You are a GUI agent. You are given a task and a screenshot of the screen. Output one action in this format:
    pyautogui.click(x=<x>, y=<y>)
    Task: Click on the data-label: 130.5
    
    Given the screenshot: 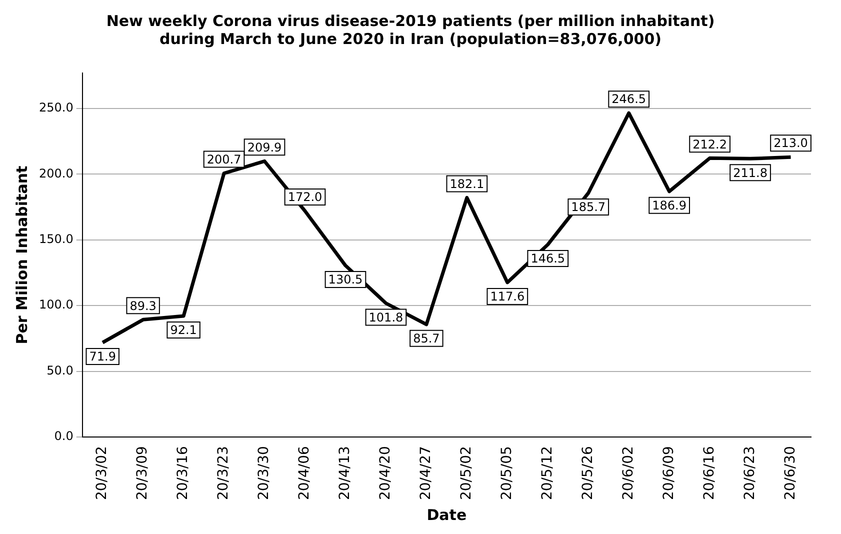 What is the action you would take?
    pyautogui.click(x=345, y=279)
    